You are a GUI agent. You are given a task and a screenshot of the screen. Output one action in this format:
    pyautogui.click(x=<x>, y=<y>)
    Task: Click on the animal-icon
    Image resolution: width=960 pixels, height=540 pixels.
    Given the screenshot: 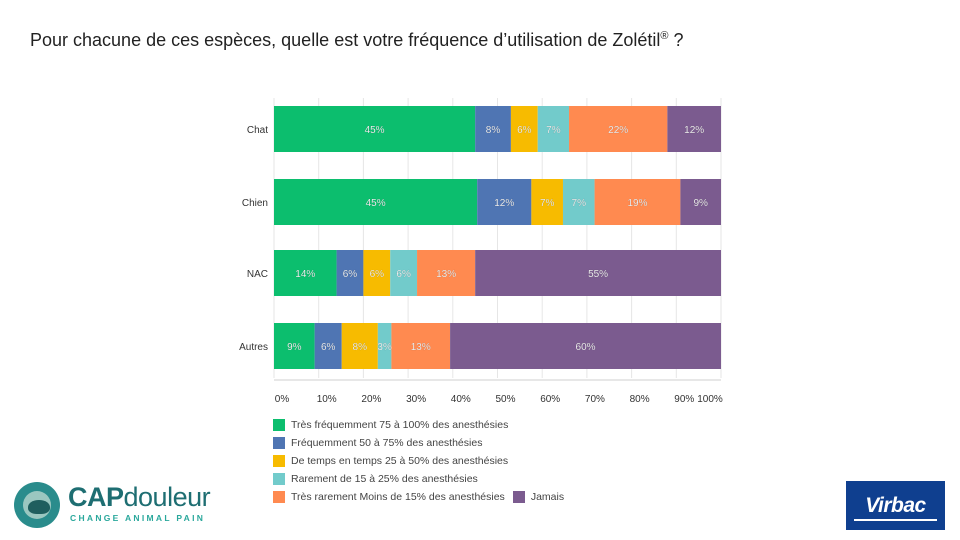 What is the action you would take?
    pyautogui.click(x=37, y=505)
    